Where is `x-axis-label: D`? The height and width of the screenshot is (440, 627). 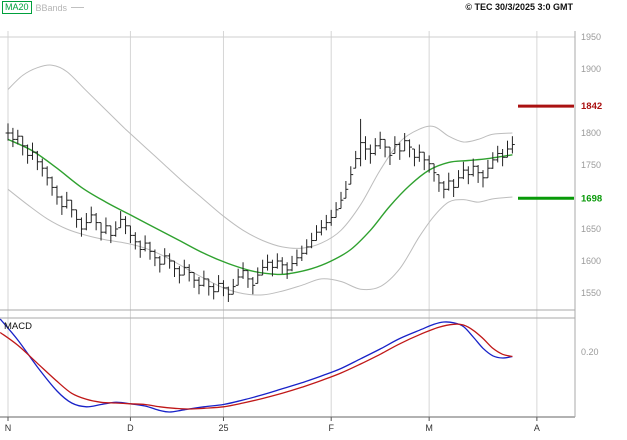
x-axis-label: D is located at coordinates (130, 428).